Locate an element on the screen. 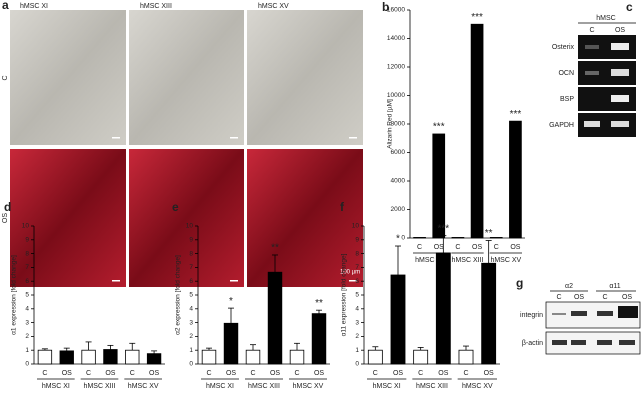 Image resolution: width=642 pixels, height=404 pixels. protein-label: β-actin is located at coordinates (532, 343).